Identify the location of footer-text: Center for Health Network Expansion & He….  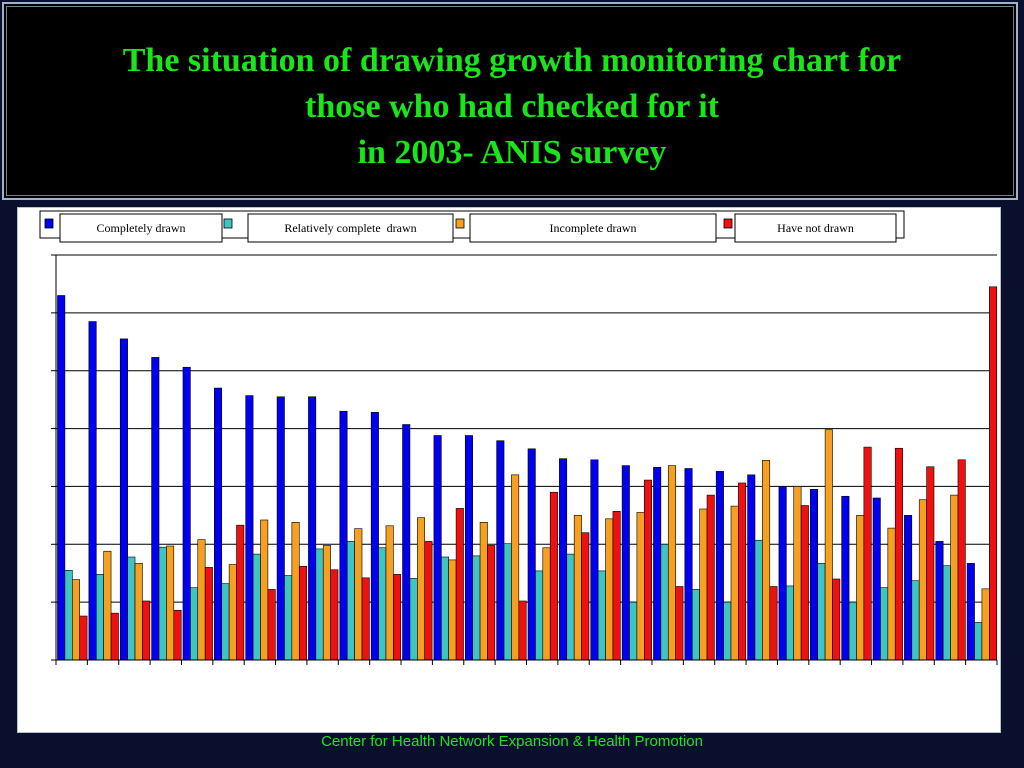
(512, 741).